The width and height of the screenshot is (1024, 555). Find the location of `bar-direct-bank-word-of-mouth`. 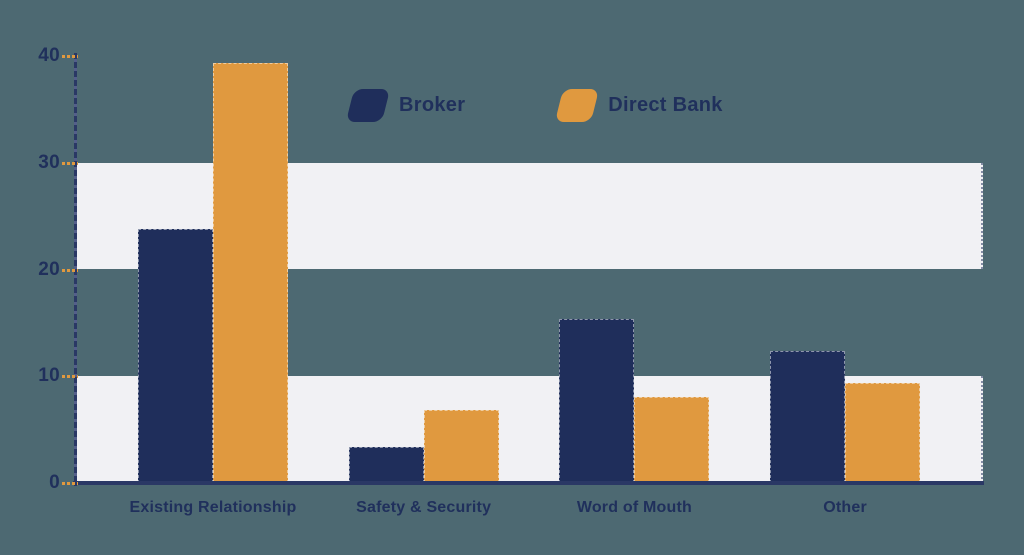

bar-direct-bank-word-of-mouth is located at coordinates (672, 439).